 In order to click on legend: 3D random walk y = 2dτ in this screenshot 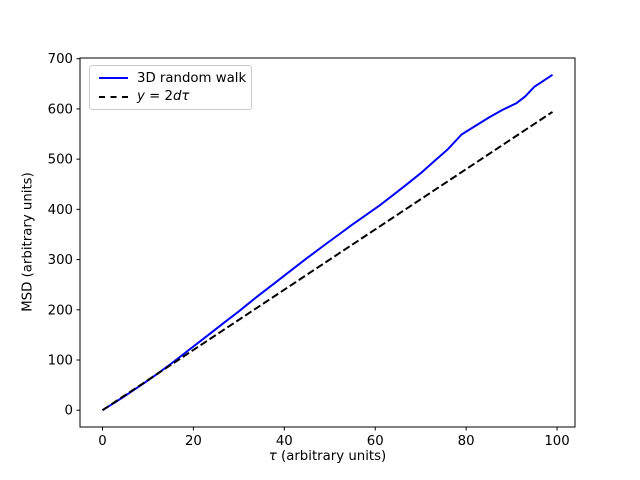, I will do `click(170, 87)`.